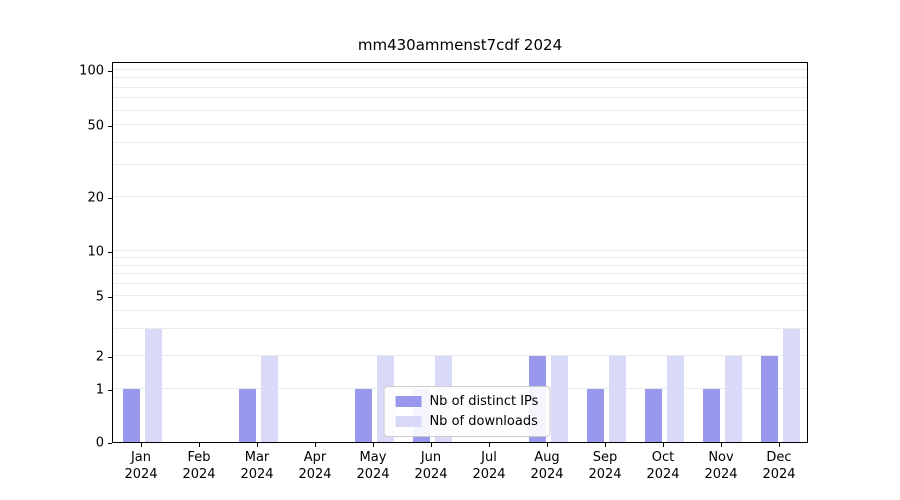 This screenshot has height=500, width=900. Describe the element at coordinates (131, 415) in the screenshot. I see `bar-distinct-ips-jan` at that location.